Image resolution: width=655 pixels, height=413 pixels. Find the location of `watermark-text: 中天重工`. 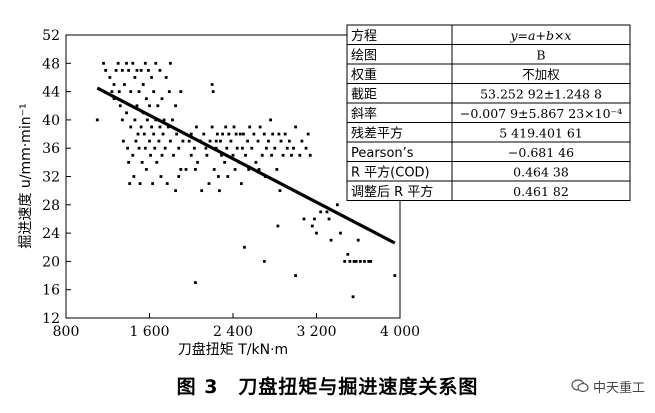

watermark-text: 中天重工 is located at coordinates (618, 388).